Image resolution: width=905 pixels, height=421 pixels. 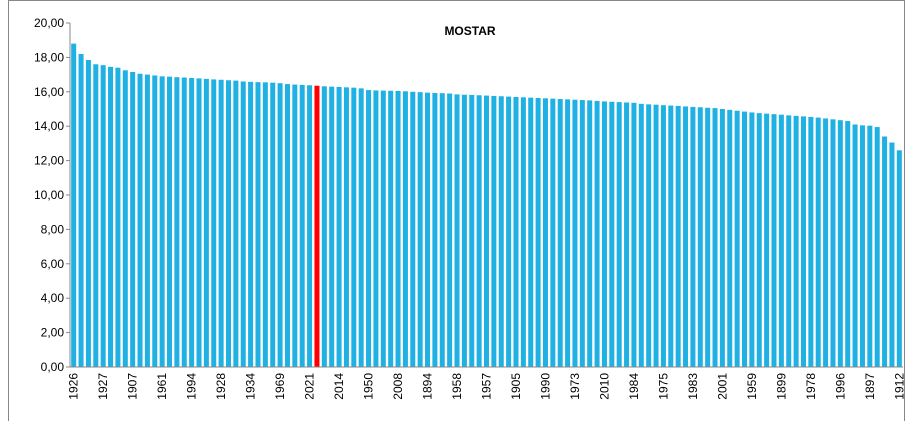 I want to click on x-tick-label: 1905, so click(x=516, y=386).